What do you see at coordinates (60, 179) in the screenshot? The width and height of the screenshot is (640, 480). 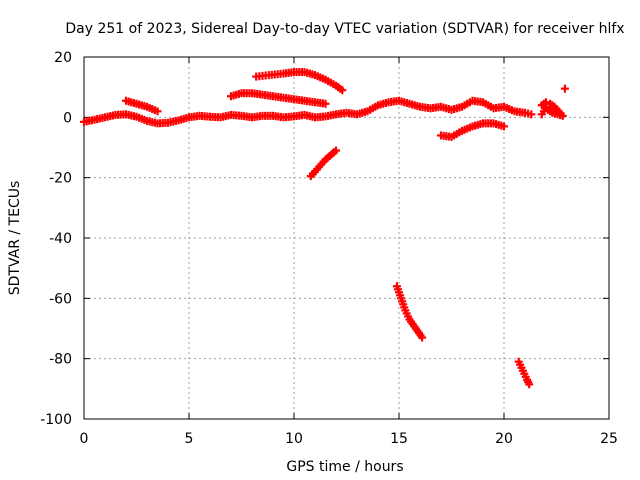 I see `y-tick-label: -20` at bounding box center [60, 179].